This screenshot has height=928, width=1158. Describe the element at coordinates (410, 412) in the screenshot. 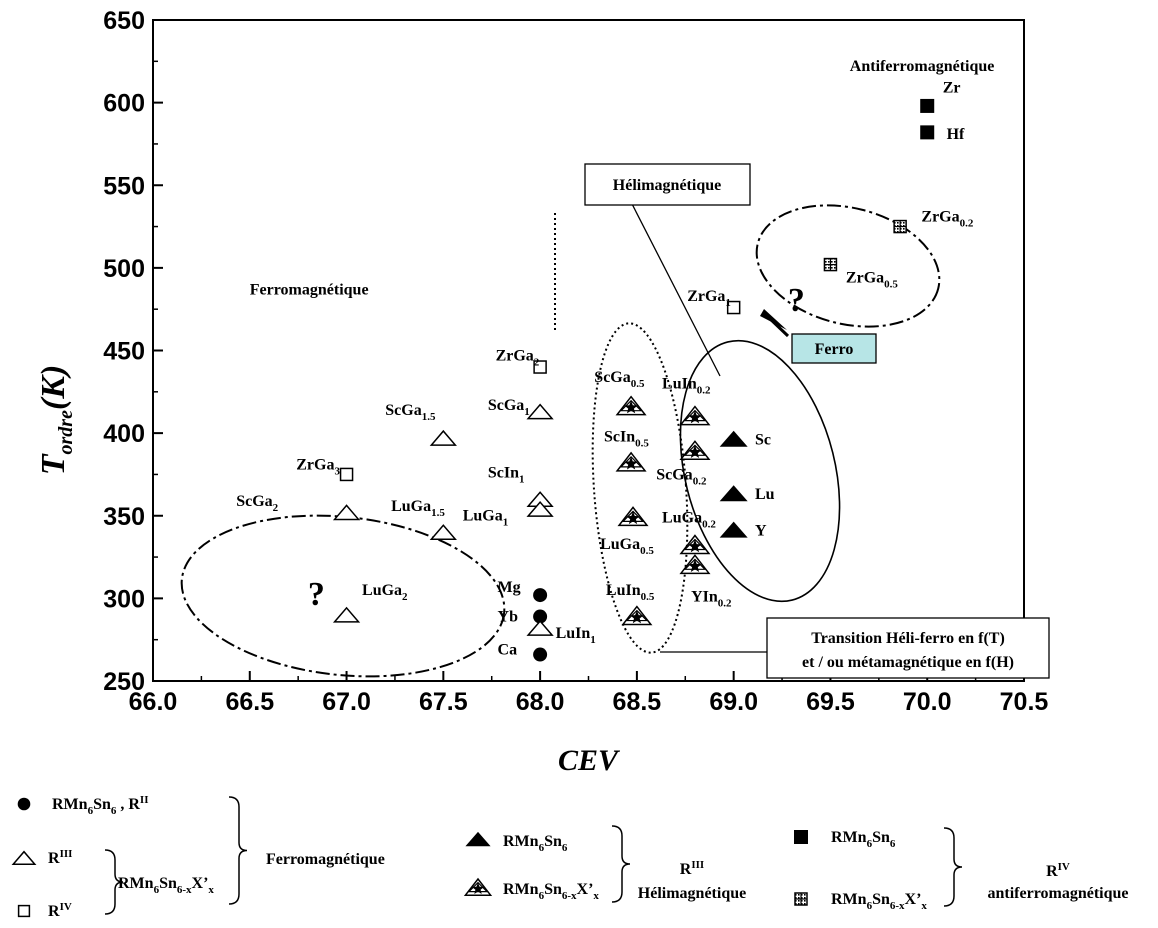

I see `point-label: ScGa1.5` at that location.